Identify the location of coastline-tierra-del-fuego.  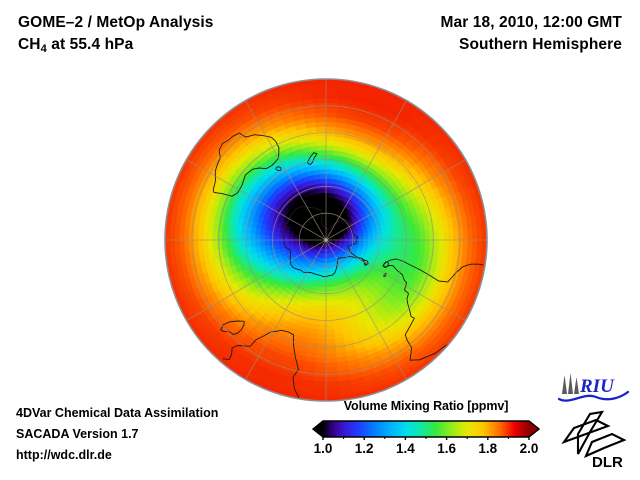
(386, 264).